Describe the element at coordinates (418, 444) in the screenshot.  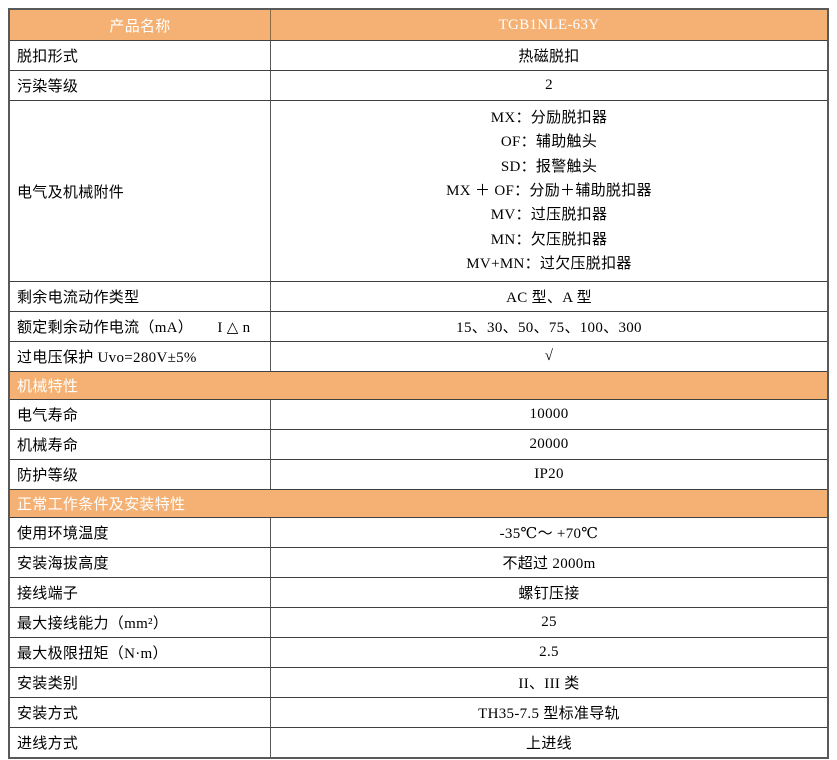
I see `spec-row-mechanical-life: 机械寿命 20000` at that location.